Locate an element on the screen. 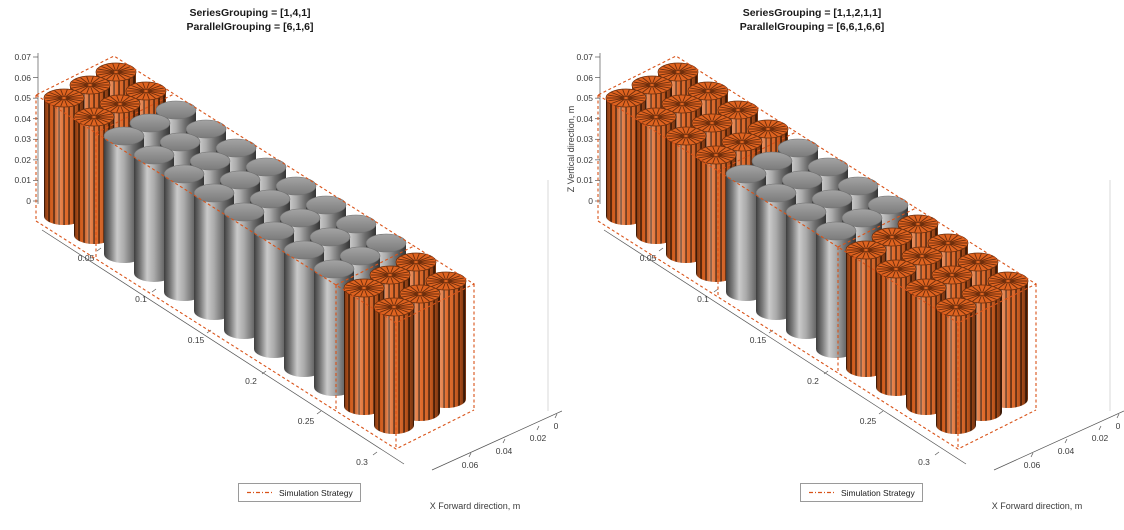 The height and width of the screenshot is (530, 1124). x-tick-label: 0.1 is located at coordinates (141, 299).